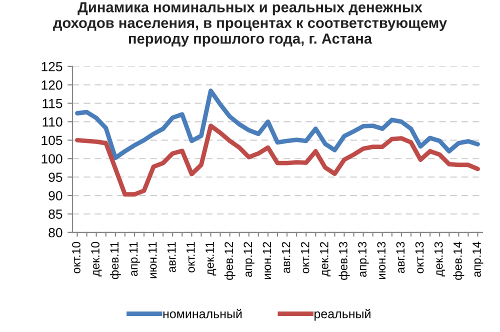 This screenshot has height=332, width=500. I want to click on x-tick-label: окт.13, so click(419, 258).